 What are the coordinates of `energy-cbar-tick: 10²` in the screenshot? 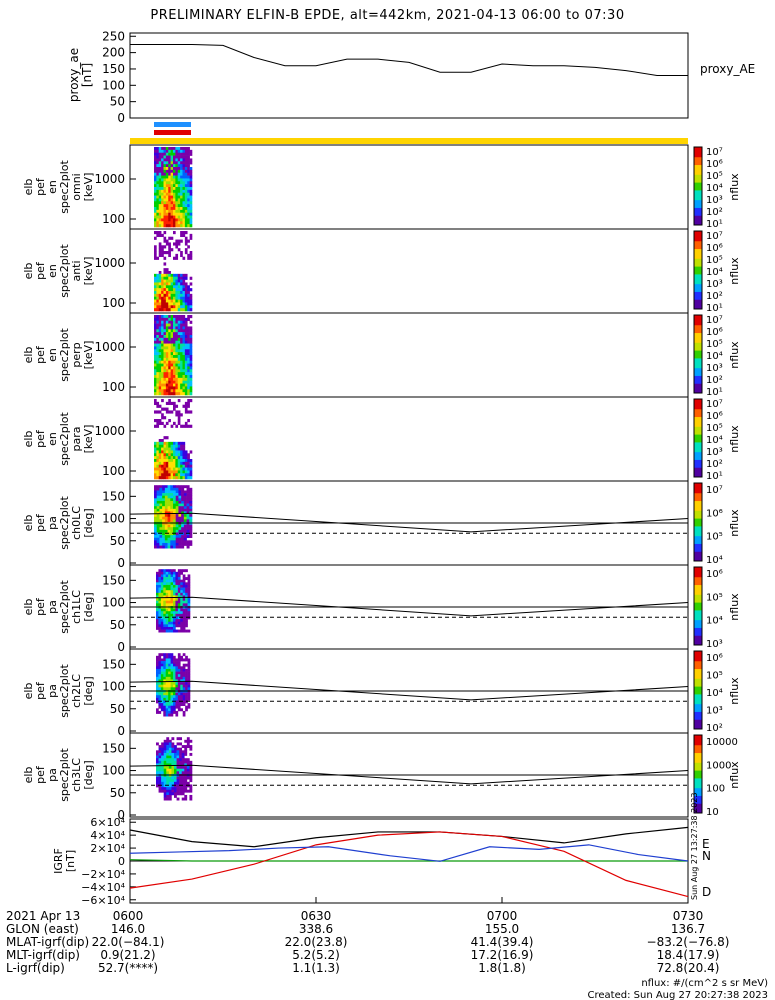 It's located at (714, 380).